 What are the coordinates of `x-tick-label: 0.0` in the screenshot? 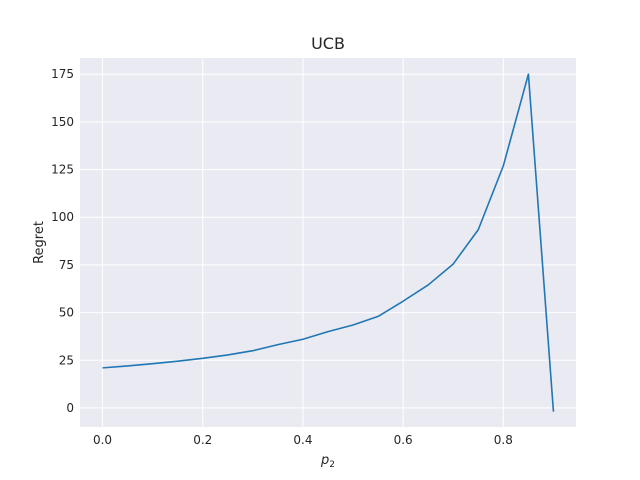 It's located at (102, 440).